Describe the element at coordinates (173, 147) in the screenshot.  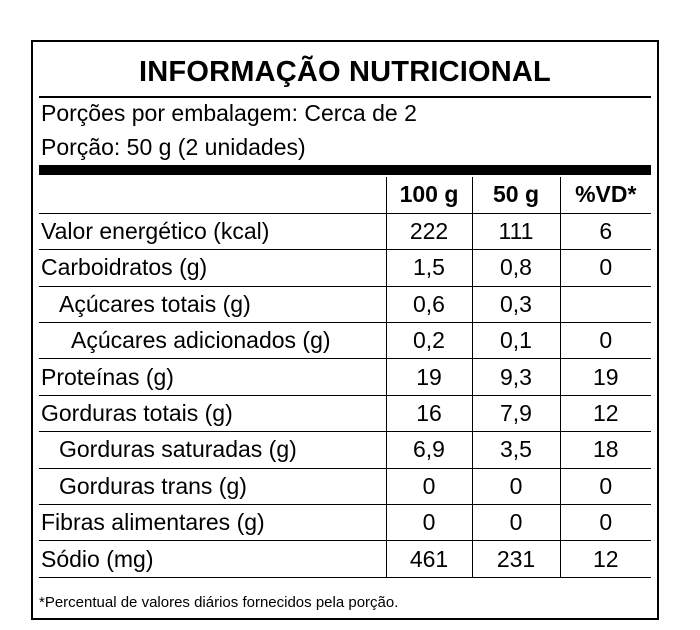
I see `serving-size: Porção: 50 g (2 unidades)` at that location.